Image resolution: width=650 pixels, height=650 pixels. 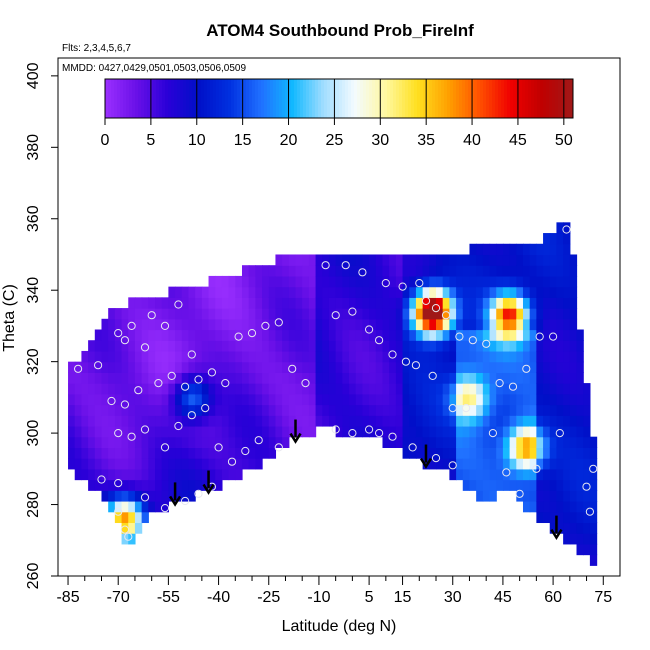 I want to click on chart-title: ATOM4 Southbound Prob_FireInf, so click(x=340, y=30).